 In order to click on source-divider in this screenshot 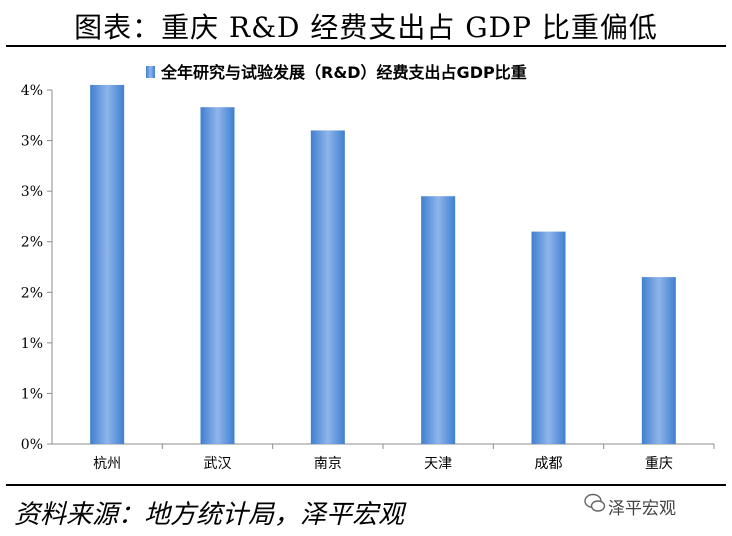, I will do `click(366, 485)`.